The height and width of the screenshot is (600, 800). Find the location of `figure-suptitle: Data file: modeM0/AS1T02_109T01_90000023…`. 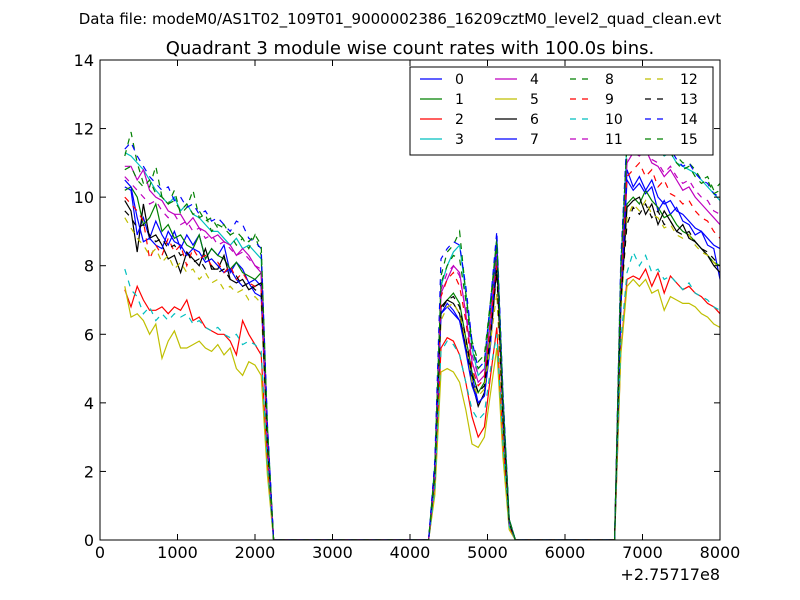

figure-suptitle: Data file: modeM0/AS1T02_109T01_90000023… is located at coordinates (400, 19).